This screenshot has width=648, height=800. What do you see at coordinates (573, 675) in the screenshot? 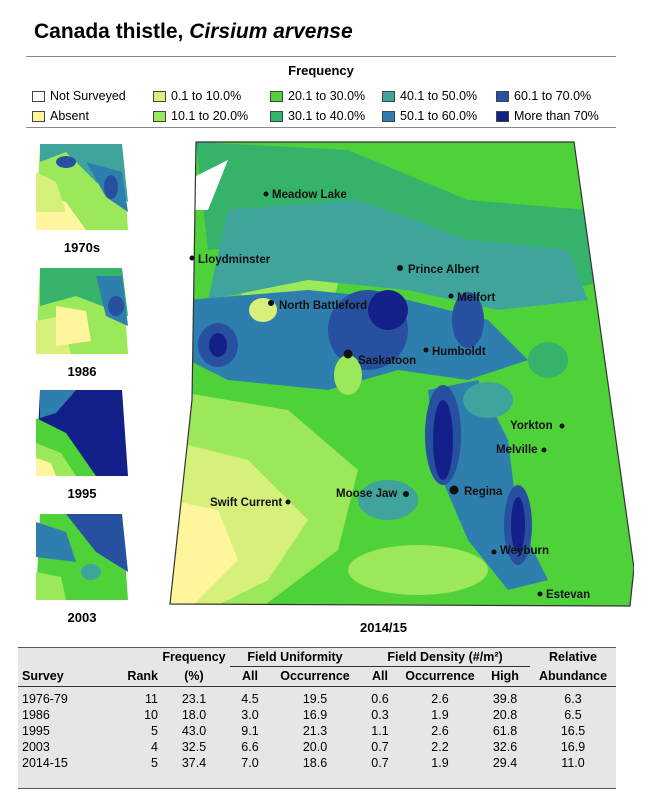
I see `col-header: Abundance` at bounding box center [573, 675].